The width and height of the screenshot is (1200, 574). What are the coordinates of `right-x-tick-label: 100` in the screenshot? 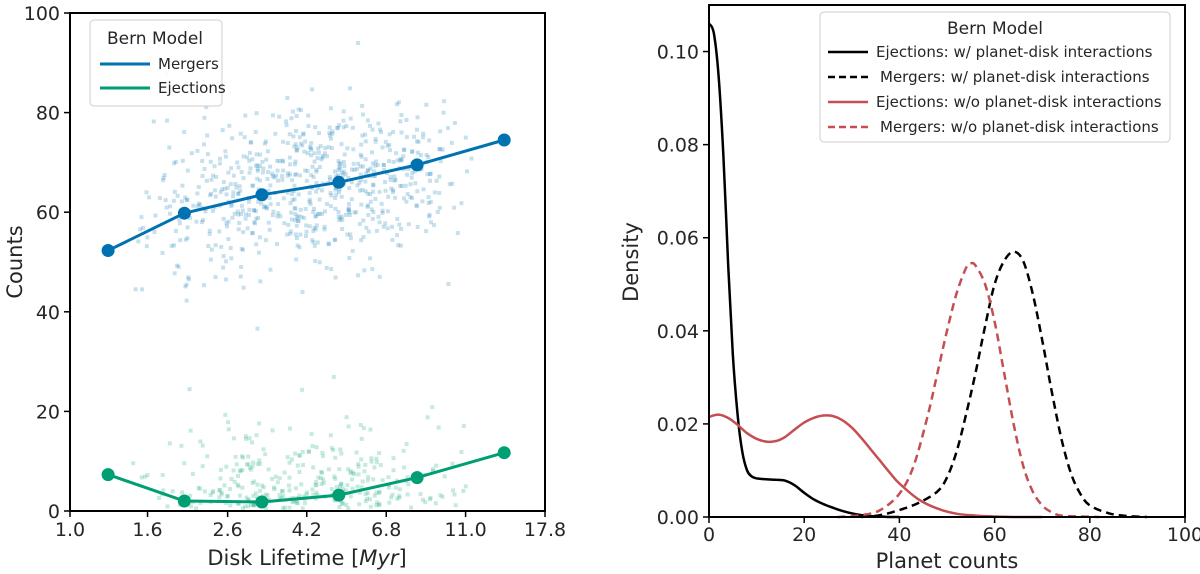 It's located at (1183, 535).